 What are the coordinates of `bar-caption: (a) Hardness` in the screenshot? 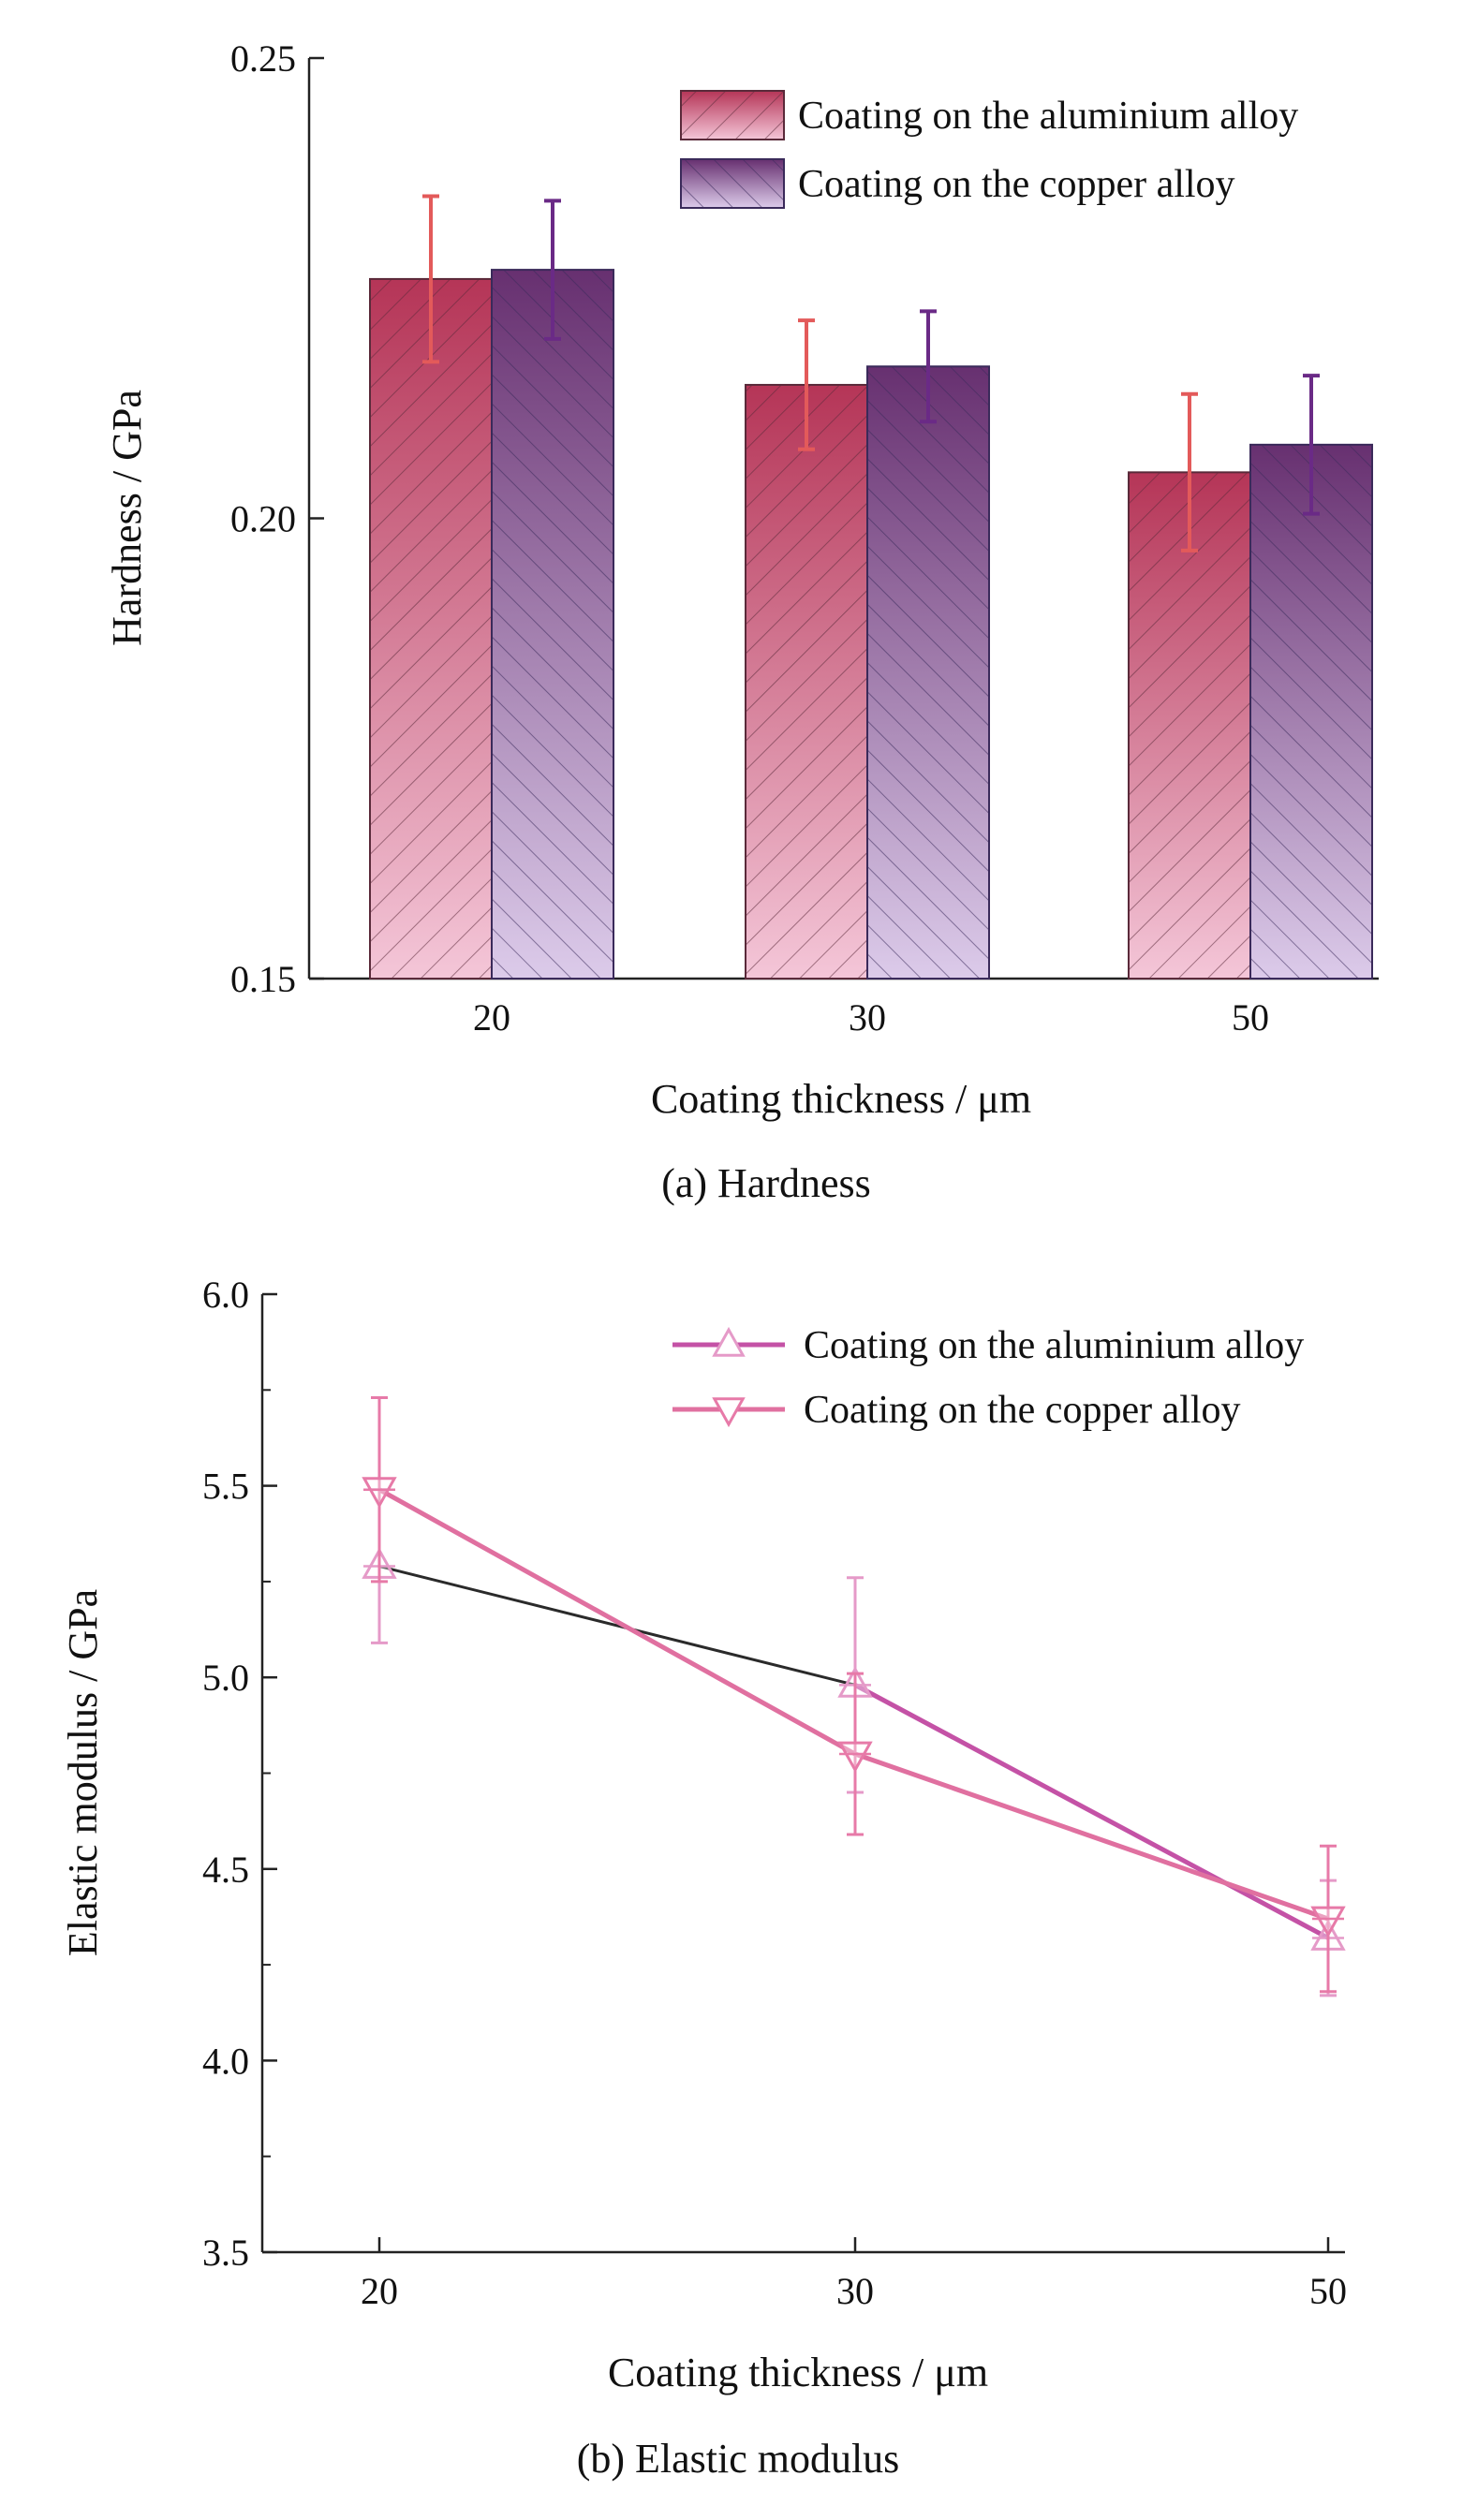 It's located at (766, 1183).